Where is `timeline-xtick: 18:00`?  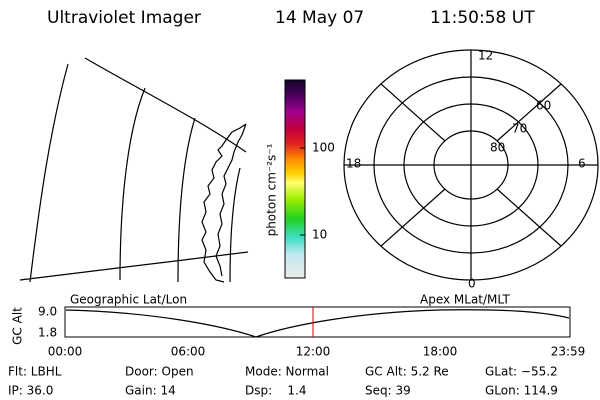
timeline-xtick: 18:00 is located at coordinates (440, 352).